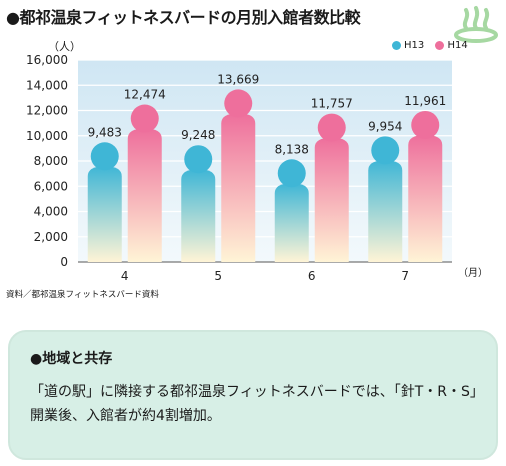 This screenshot has width=506, height=466. I want to click on x-tick-label: 7, so click(405, 276).